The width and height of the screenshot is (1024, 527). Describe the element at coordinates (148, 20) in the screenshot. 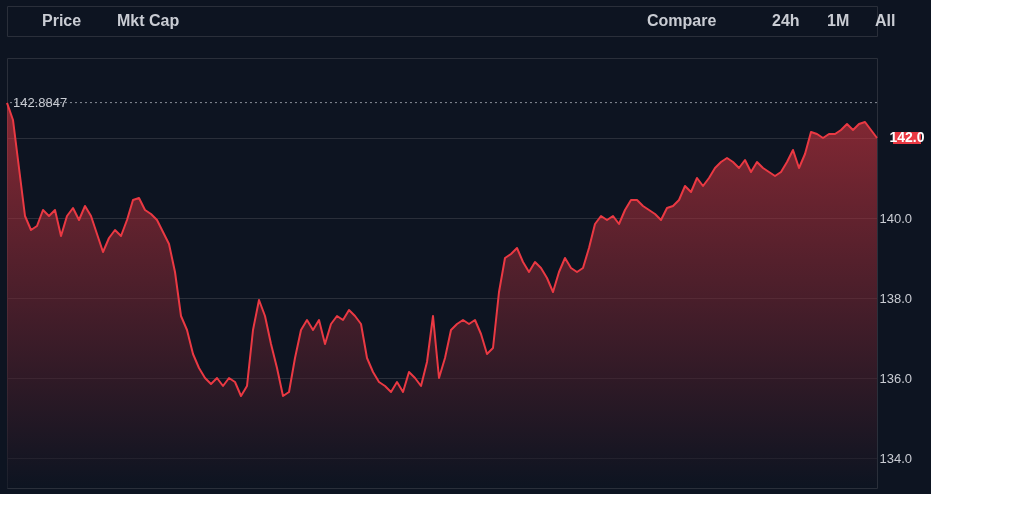

I see `text: Mkt Cap` at that location.